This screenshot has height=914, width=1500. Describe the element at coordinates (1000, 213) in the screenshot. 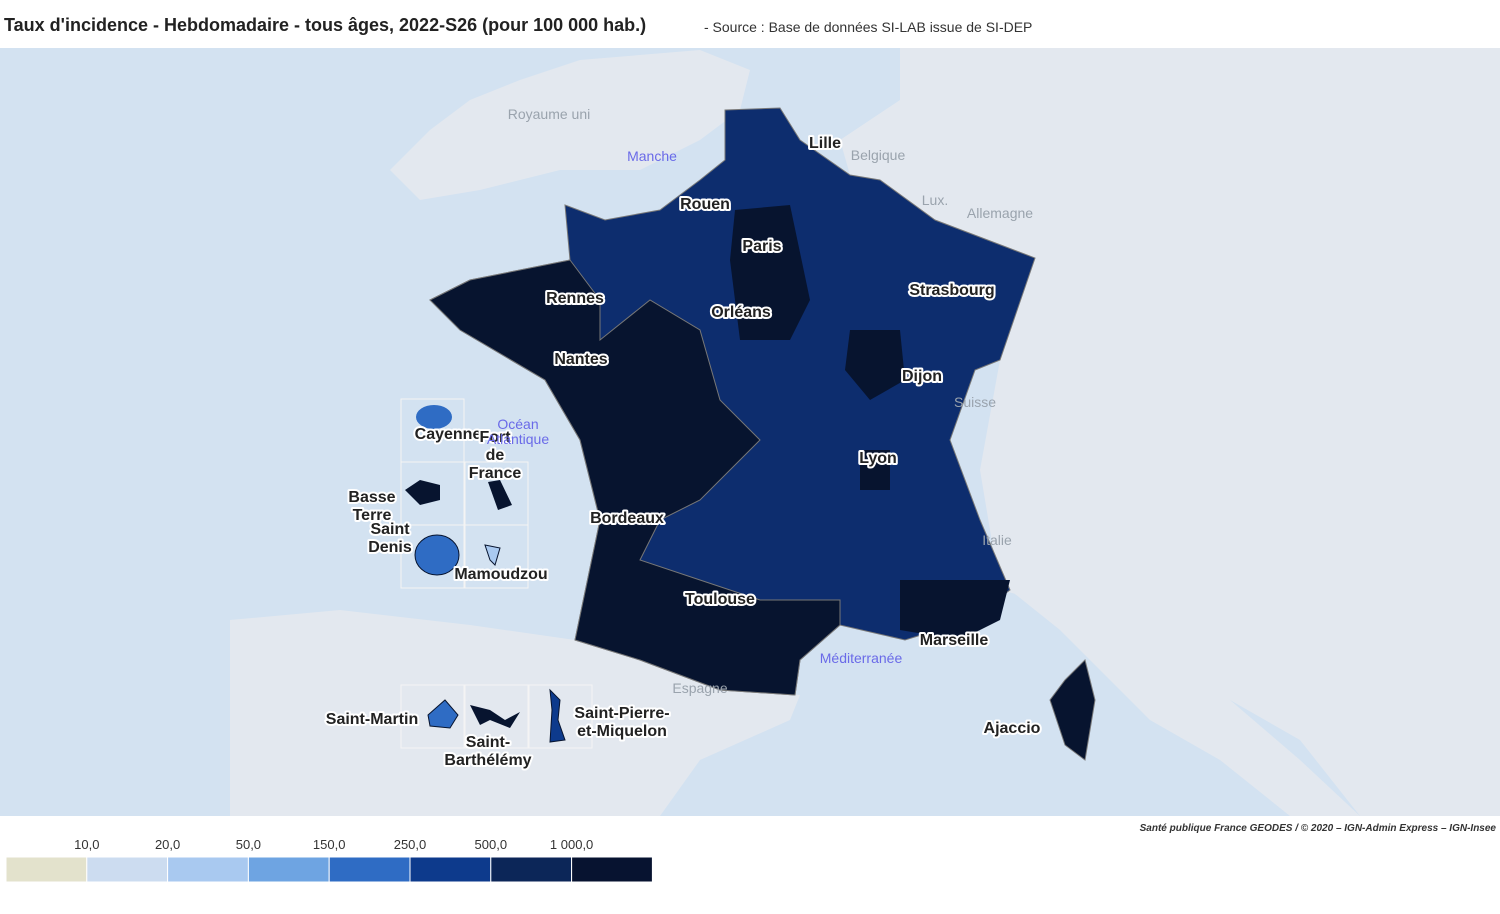

I see `country-label: Allemagne` at that location.